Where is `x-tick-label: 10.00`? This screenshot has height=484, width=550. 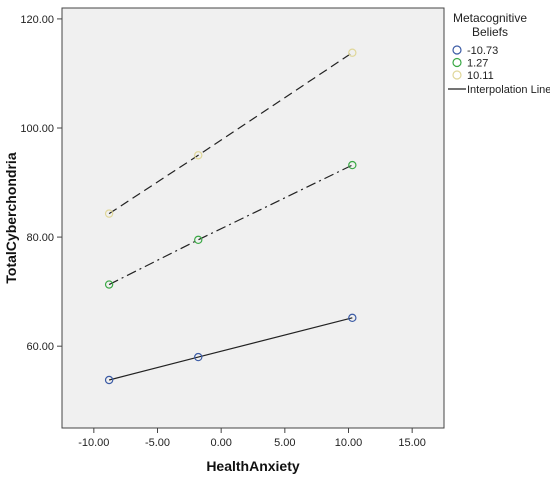
x-tick-label: 10.00 is located at coordinates (349, 443).